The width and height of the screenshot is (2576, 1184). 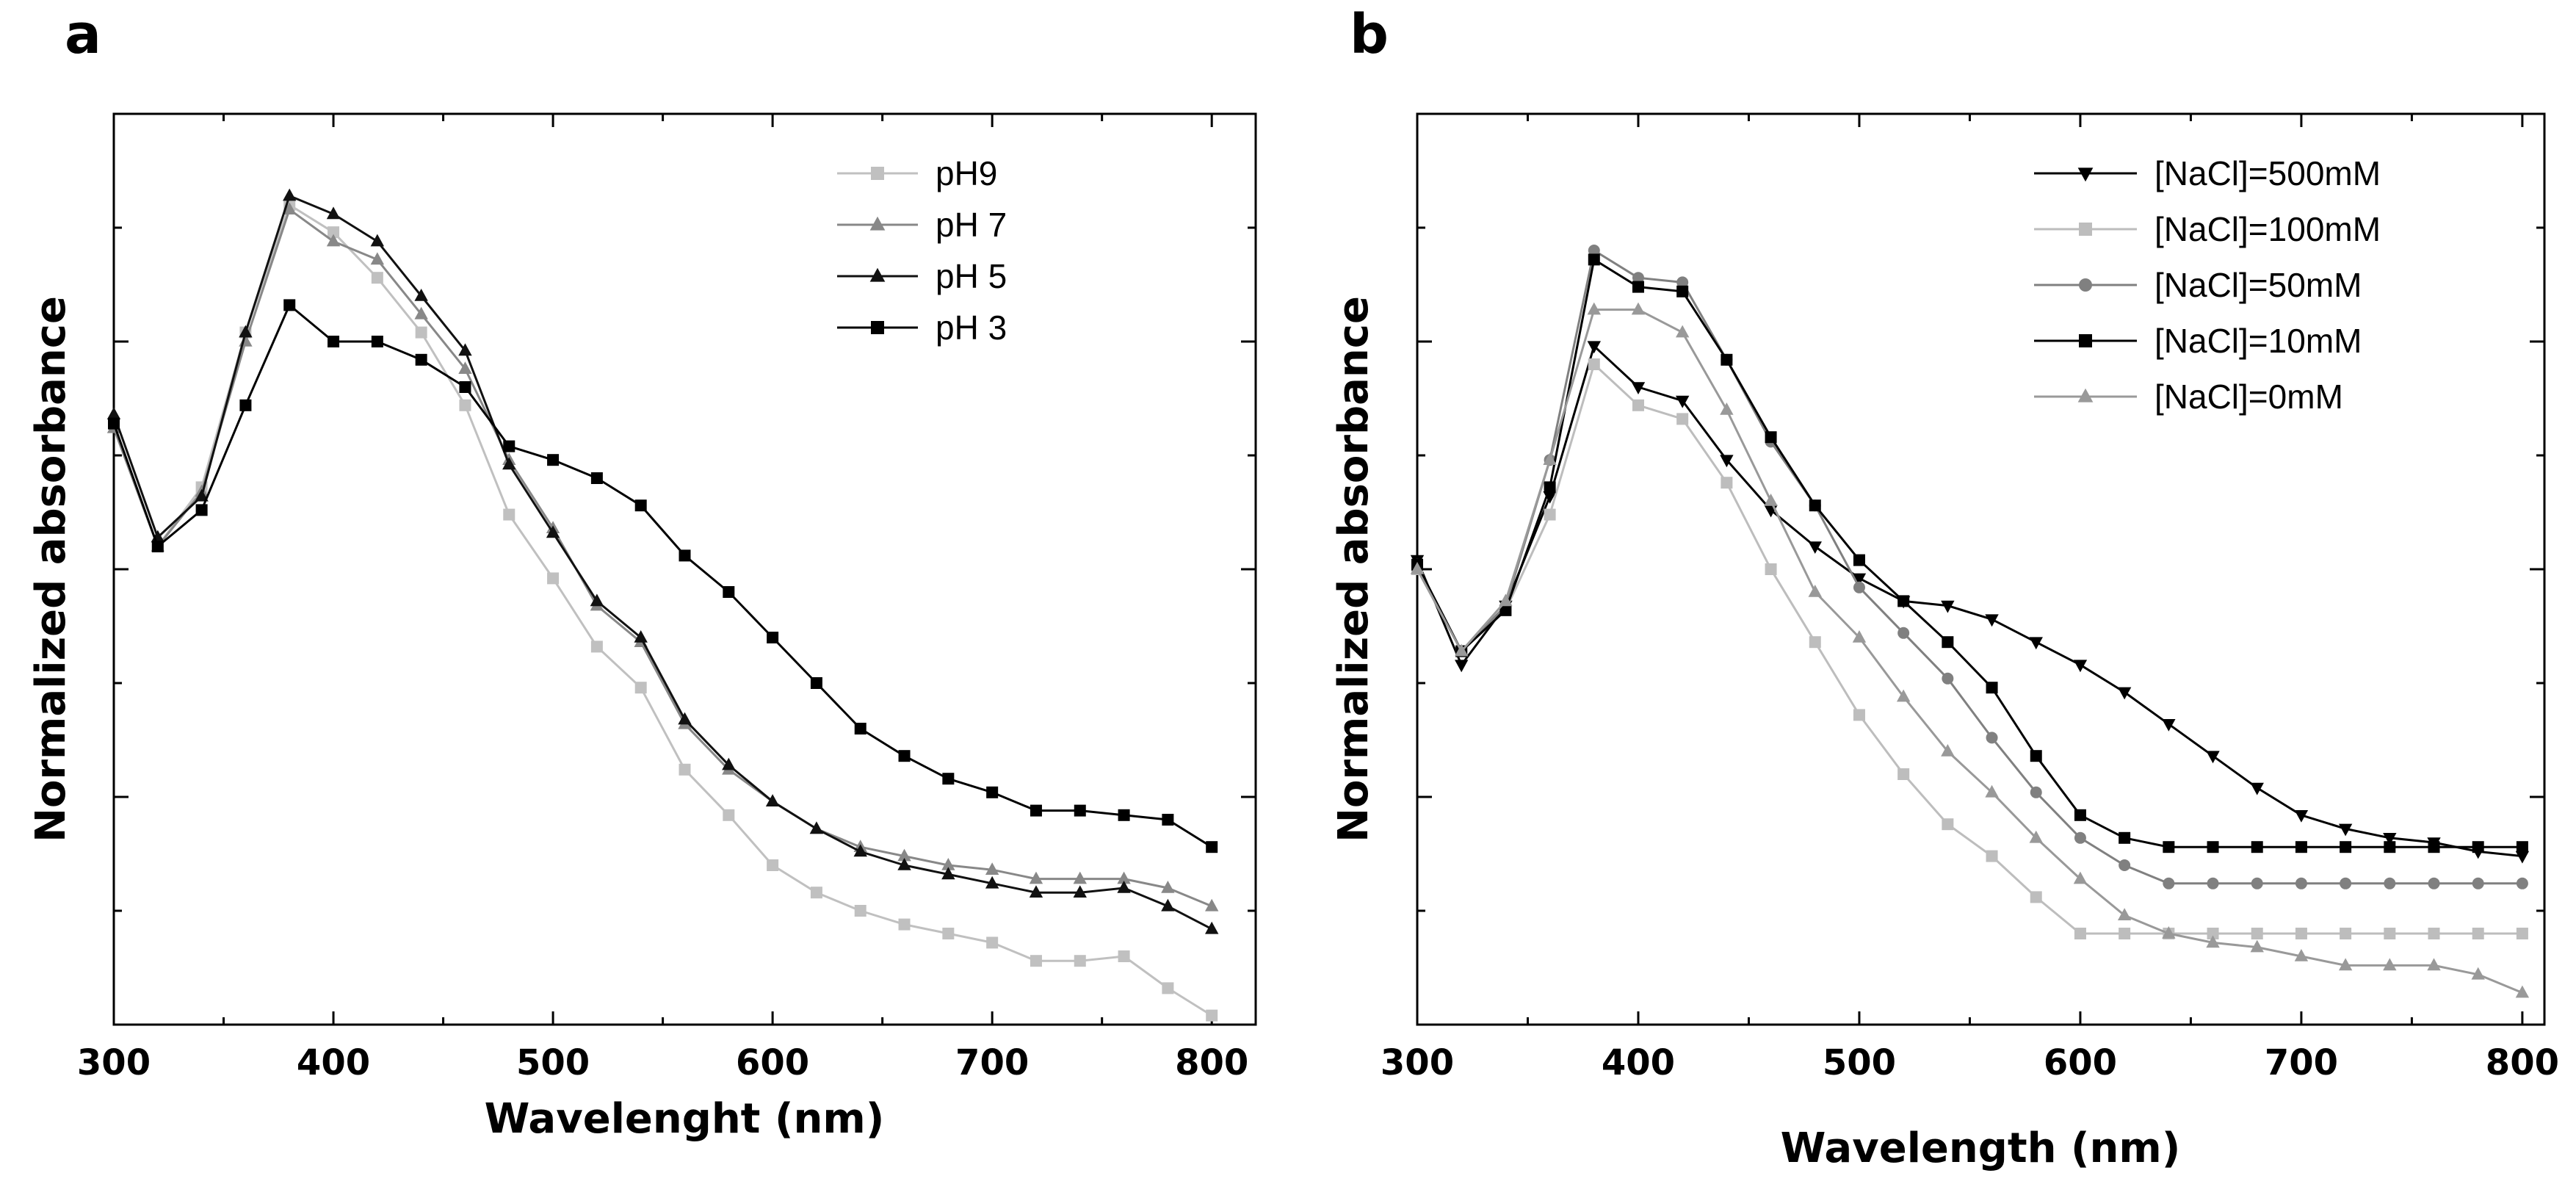 I want to click on panel-b-x-tick-label: 800, so click(x=2522, y=1062).